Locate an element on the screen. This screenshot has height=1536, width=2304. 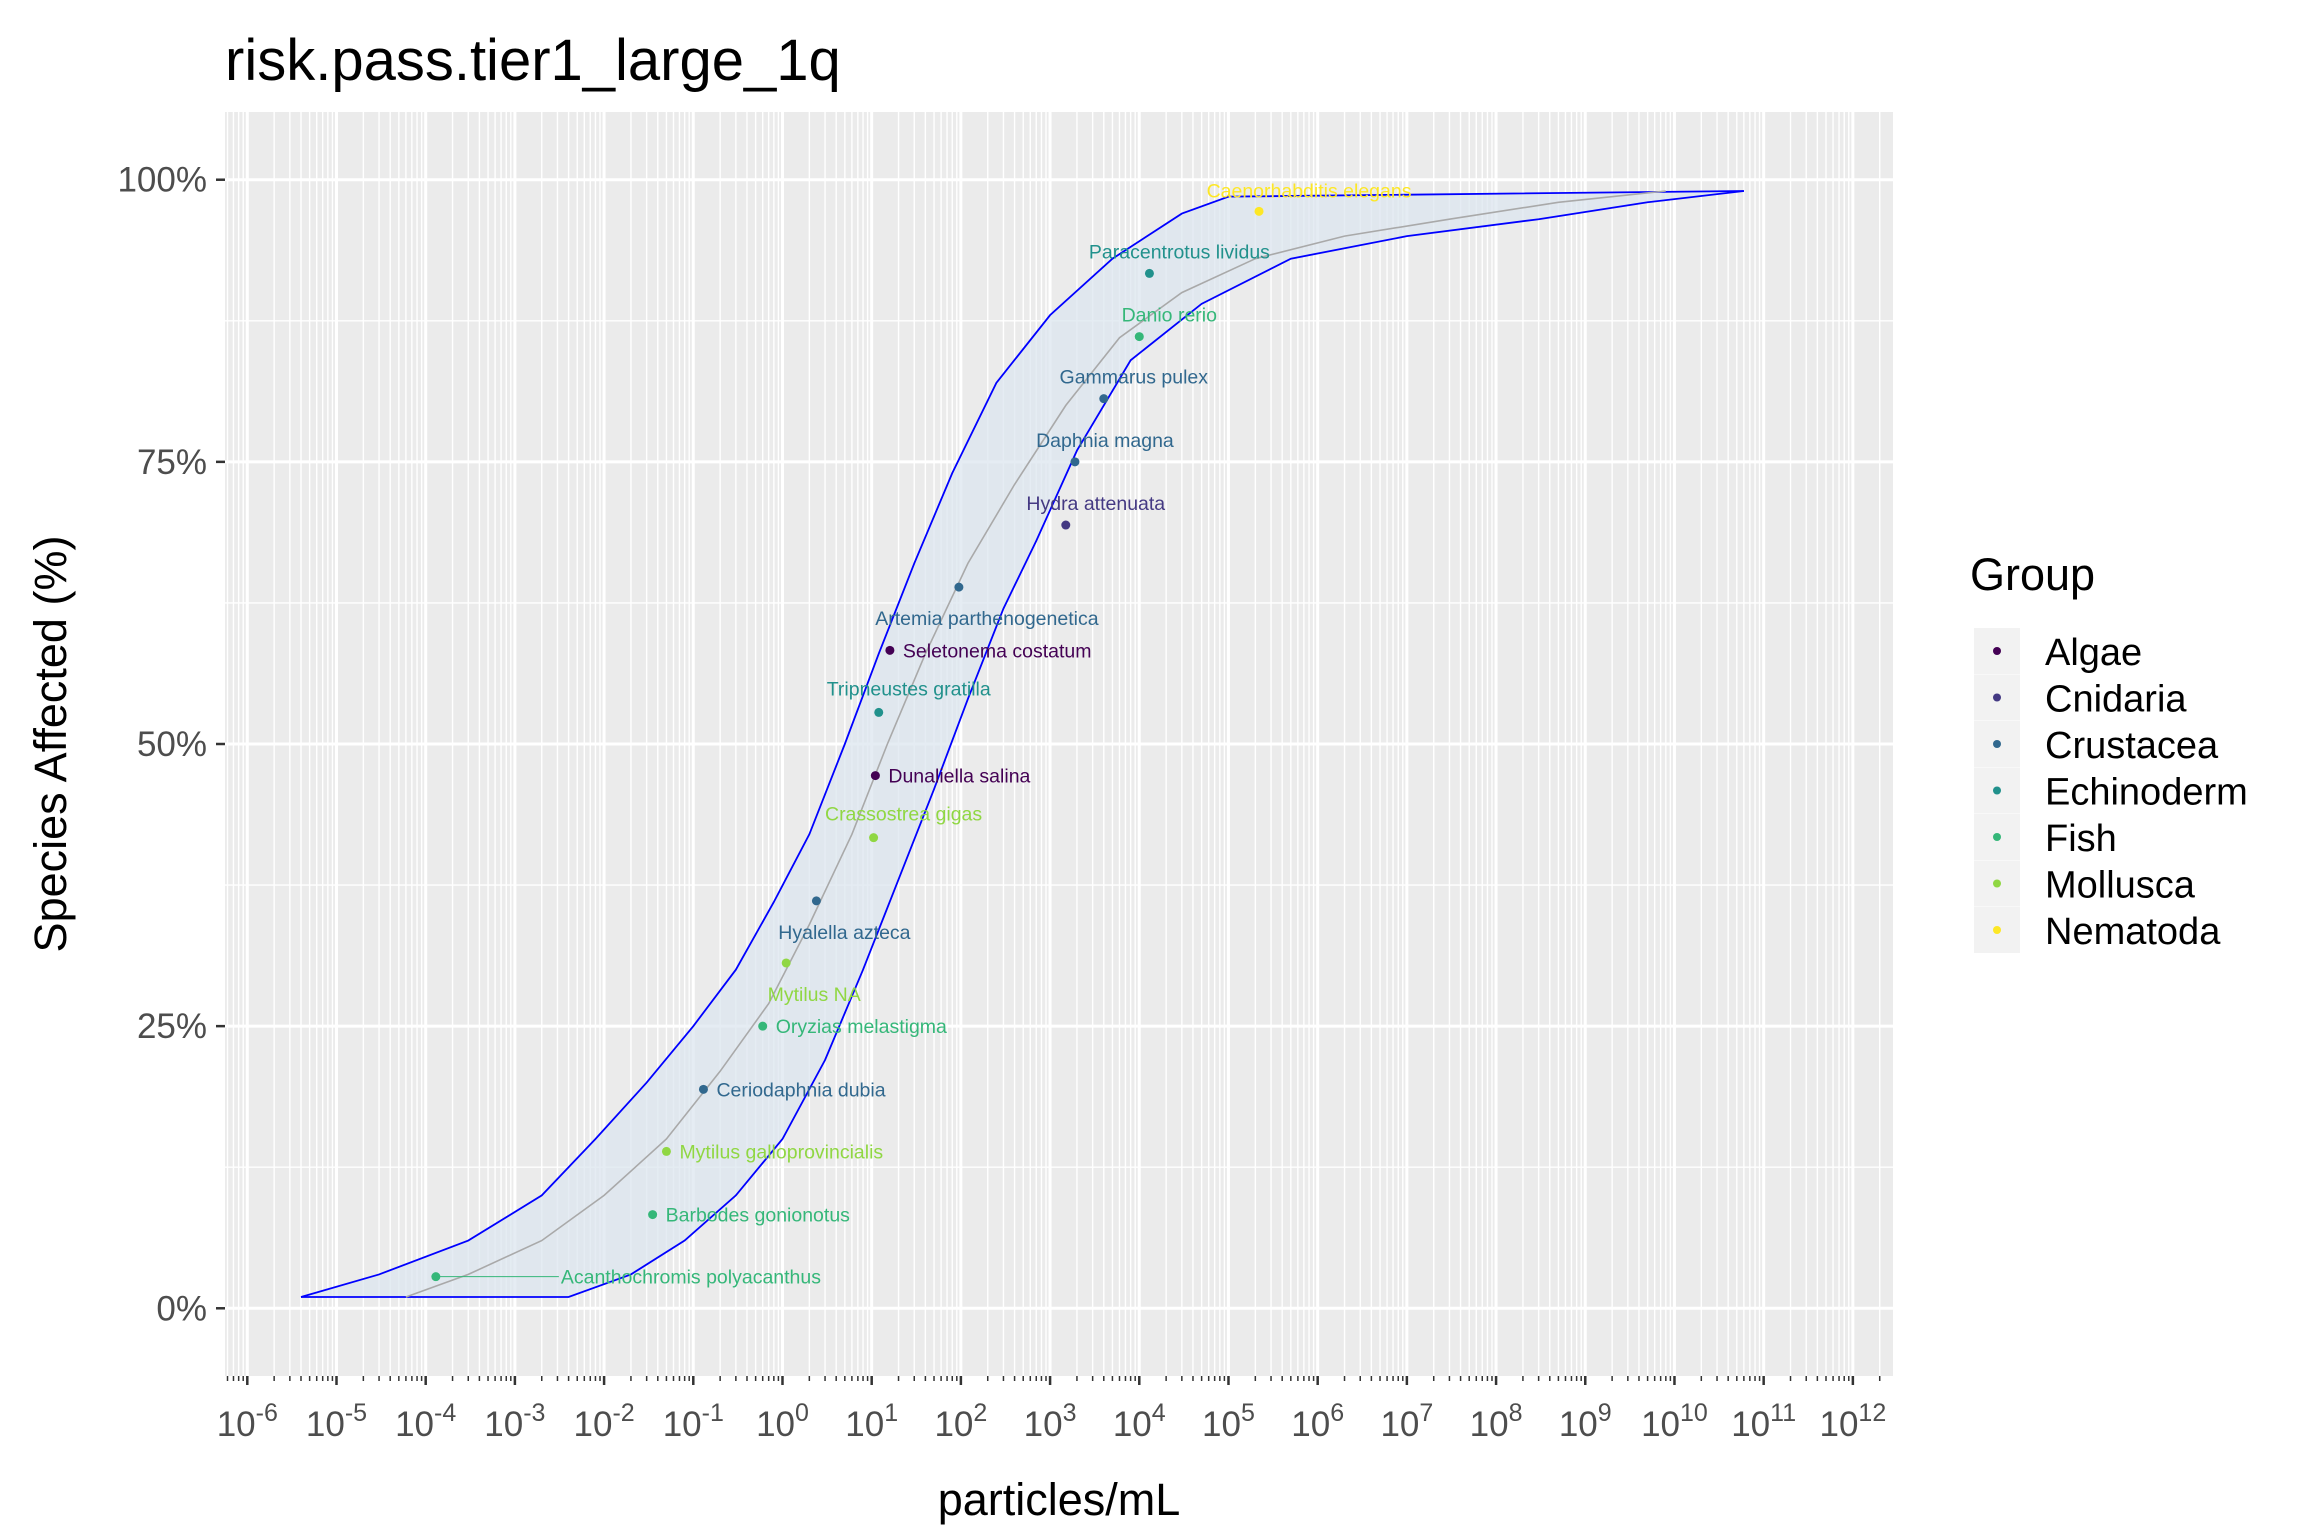
x-tick-label: 10⁷ is located at coordinates (1406, 1421).